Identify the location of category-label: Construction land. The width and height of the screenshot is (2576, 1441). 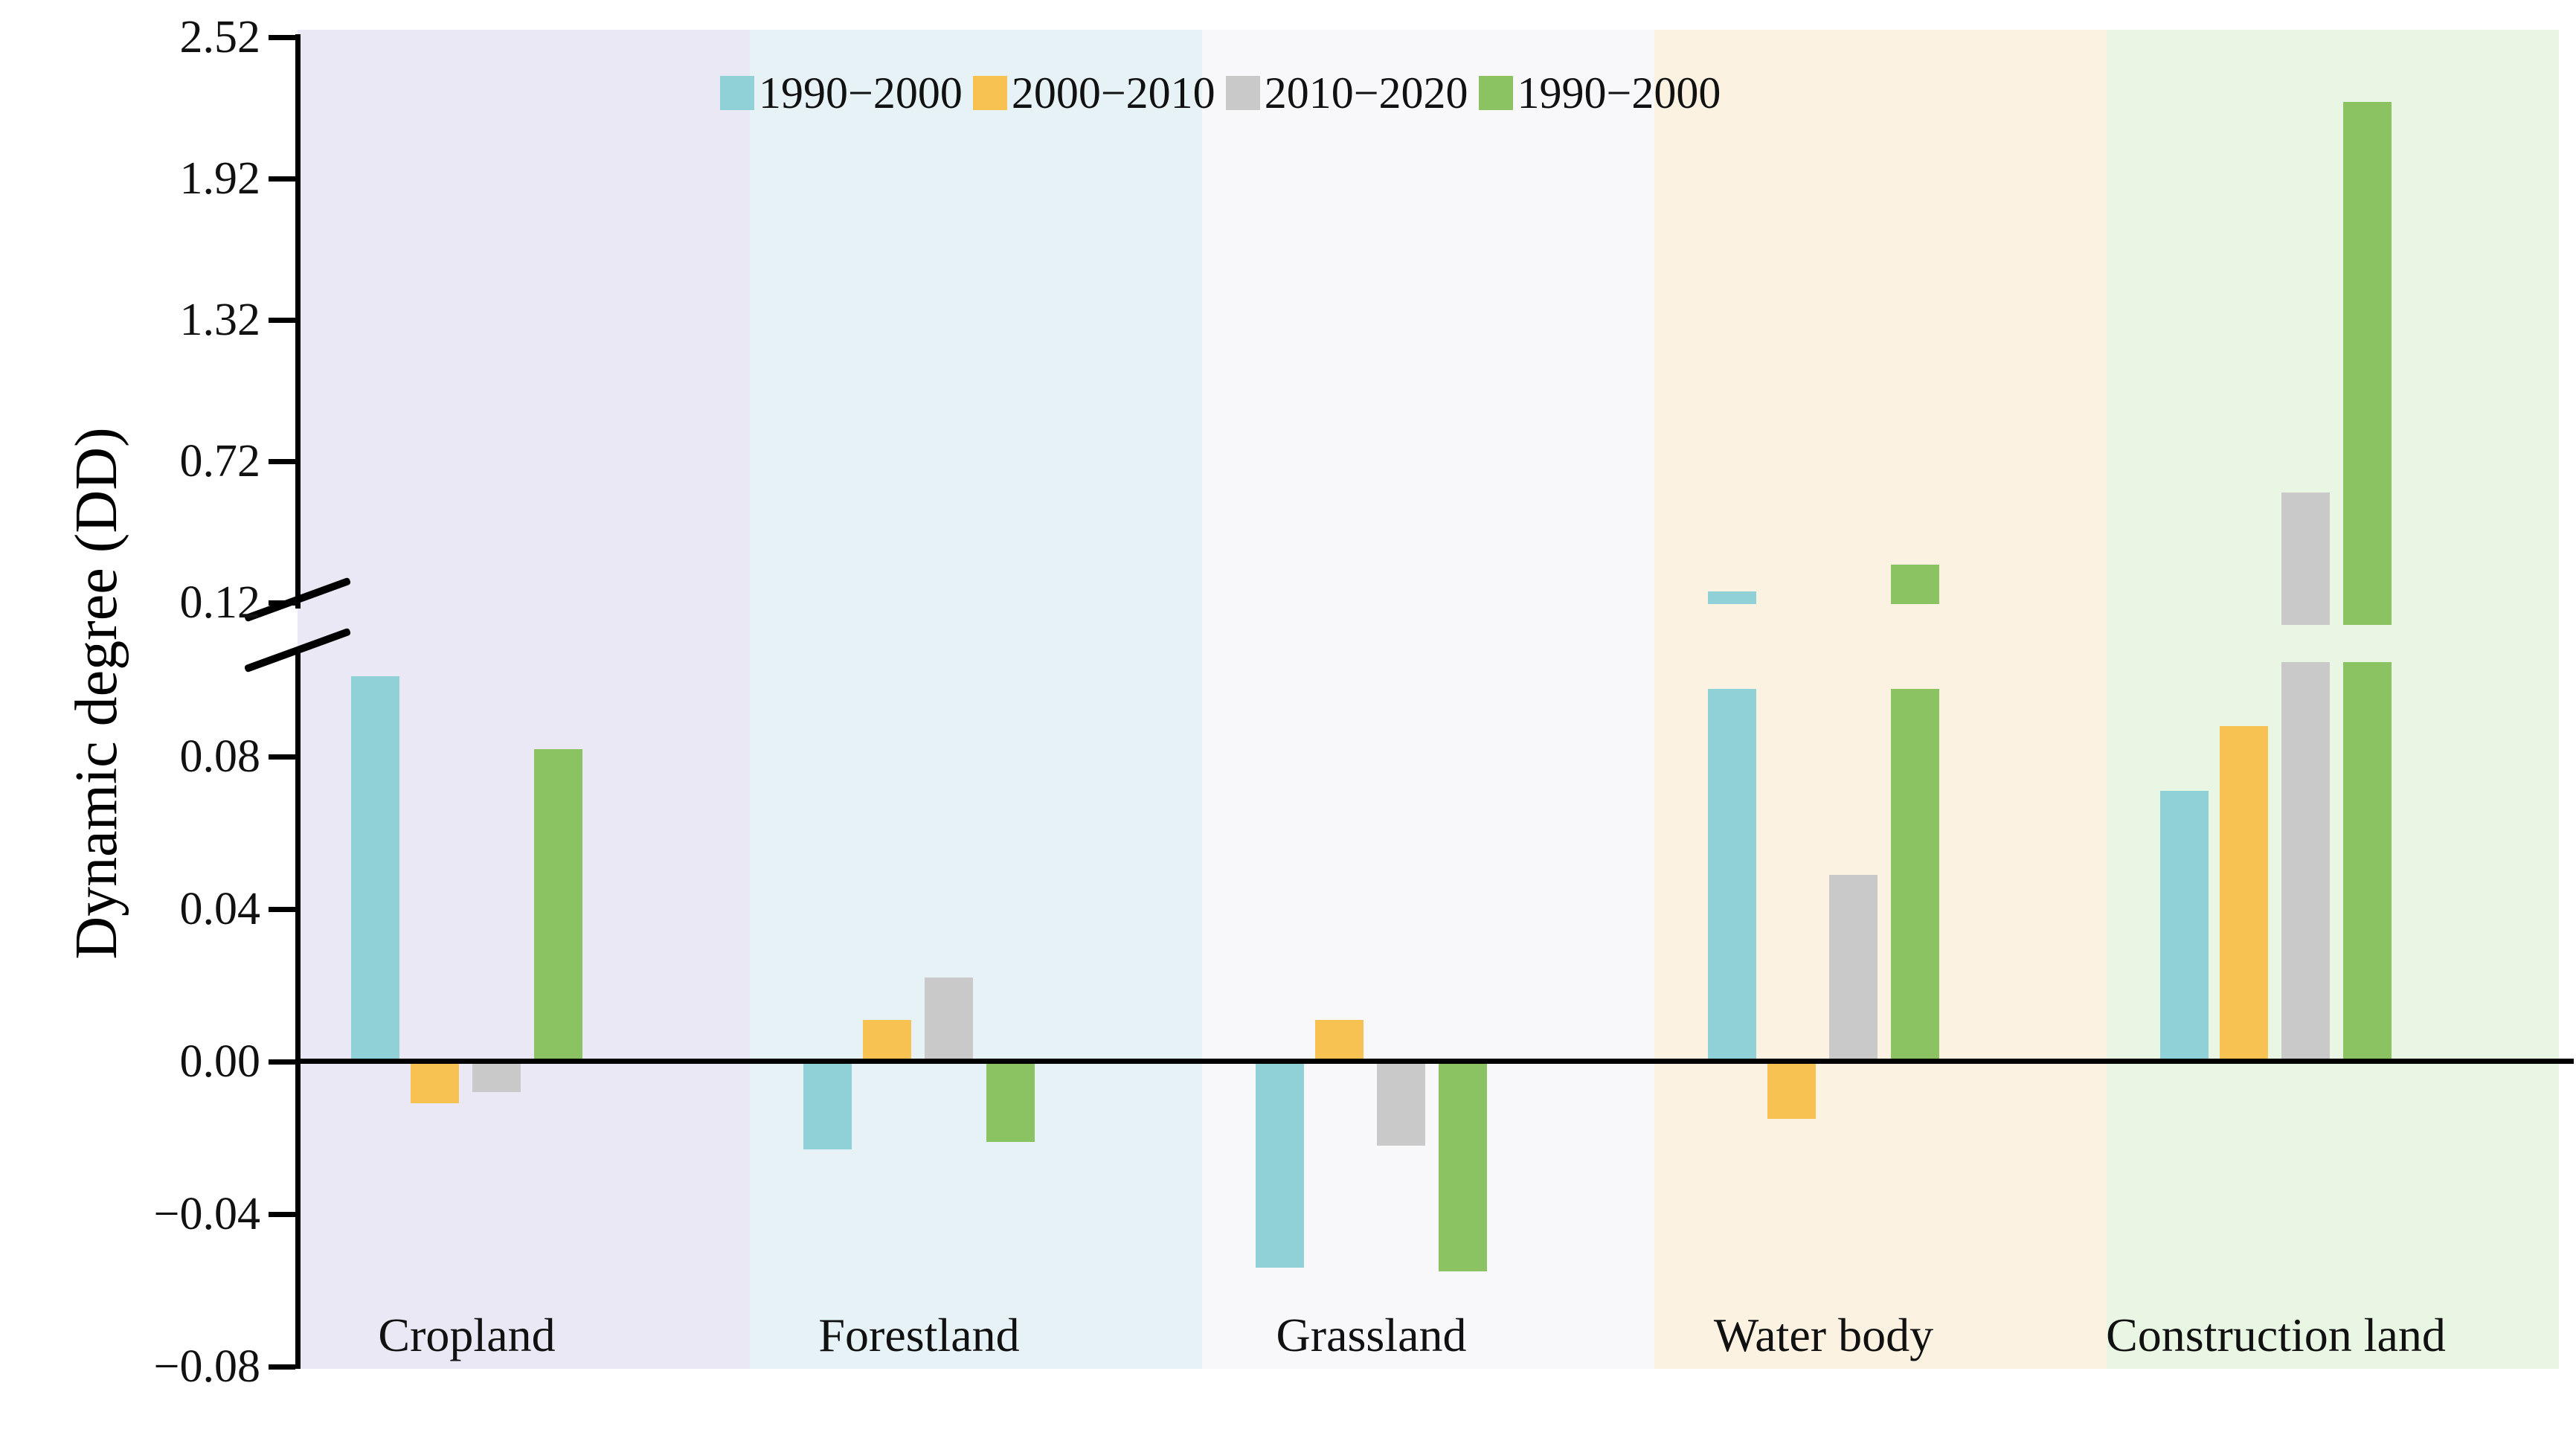
(2276, 1335).